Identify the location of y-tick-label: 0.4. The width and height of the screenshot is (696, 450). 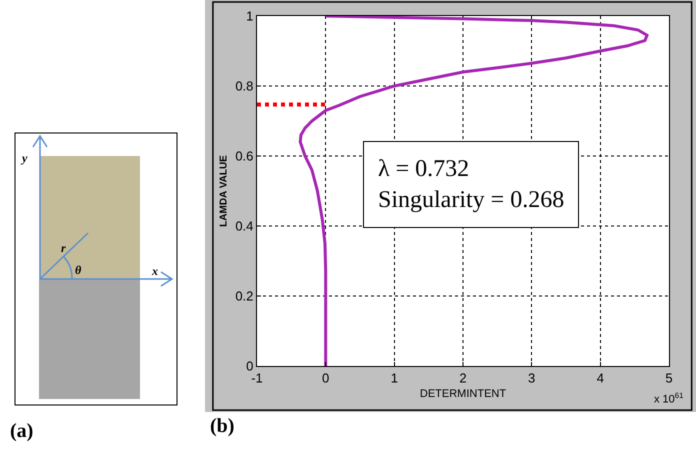
(244, 226).